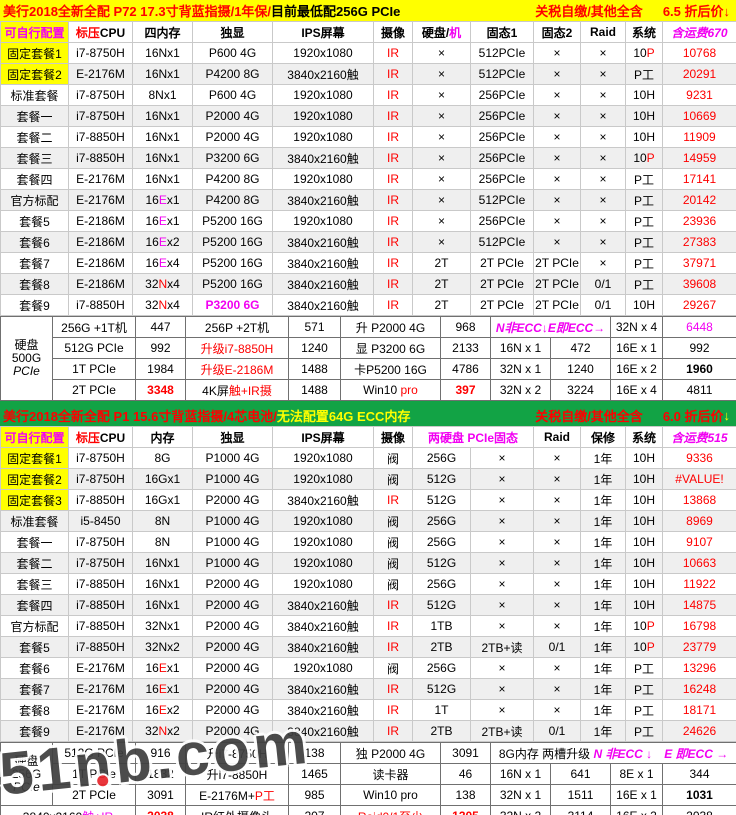  Describe the element at coordinates (441, 221) in the screenshot. I see `cell-hdd: ×` at that location.